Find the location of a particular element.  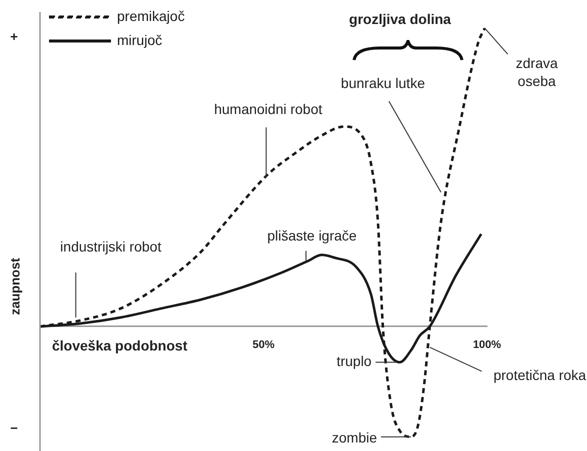

x-tick-label: 50% is located at coordinates (263, 345).